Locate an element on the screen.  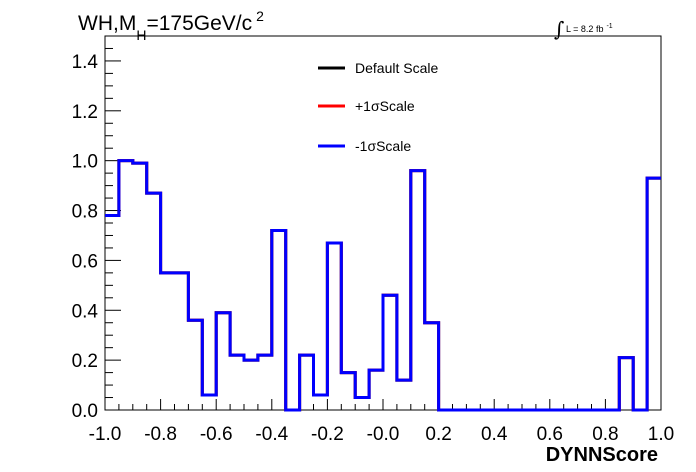
legend: Default Scale +1σScale -1σScale is located at coordinates (378, 107).